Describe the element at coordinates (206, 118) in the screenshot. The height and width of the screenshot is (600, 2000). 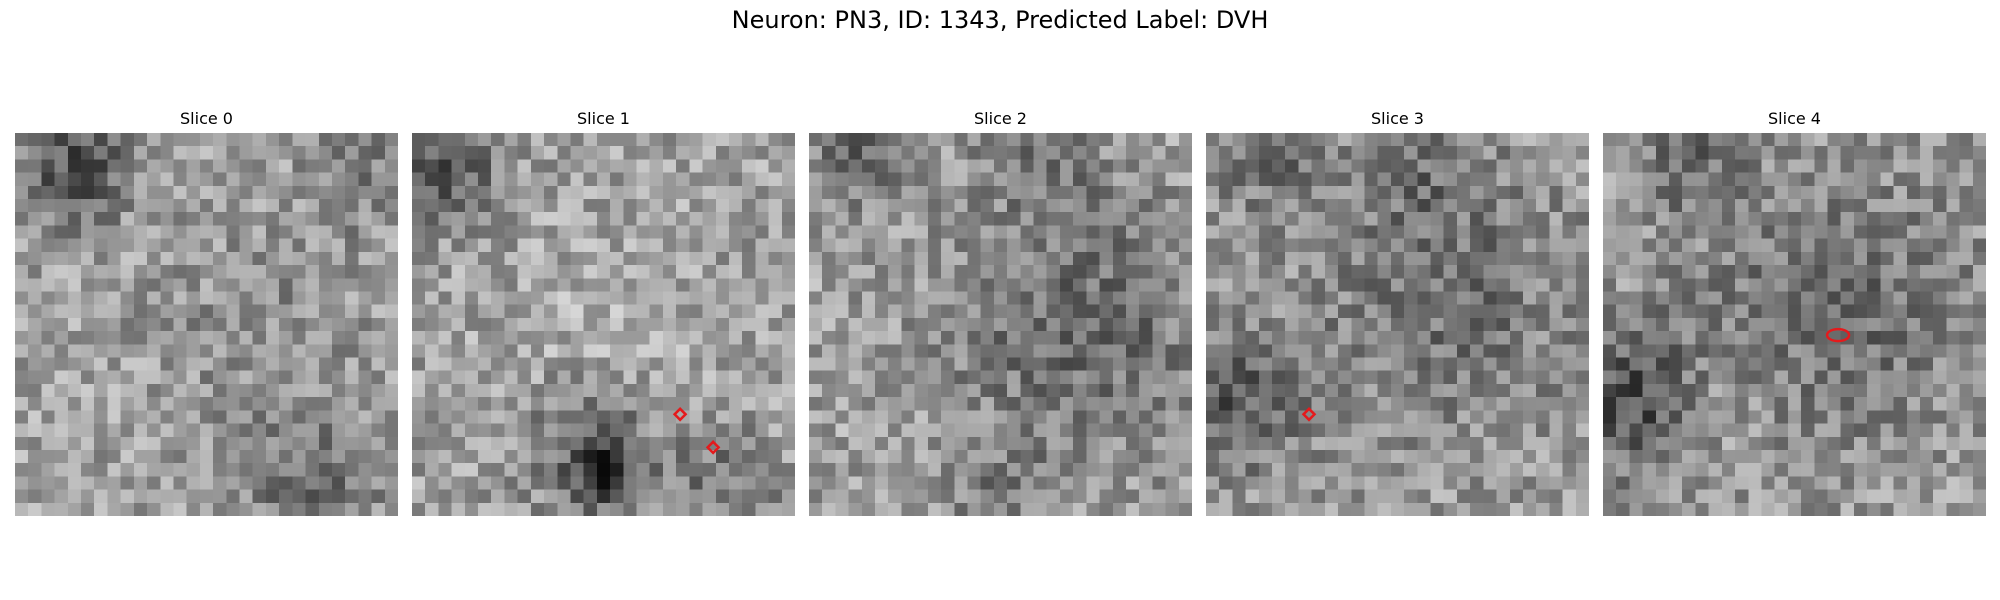
I see `slice-title: Slice 0` at that location.